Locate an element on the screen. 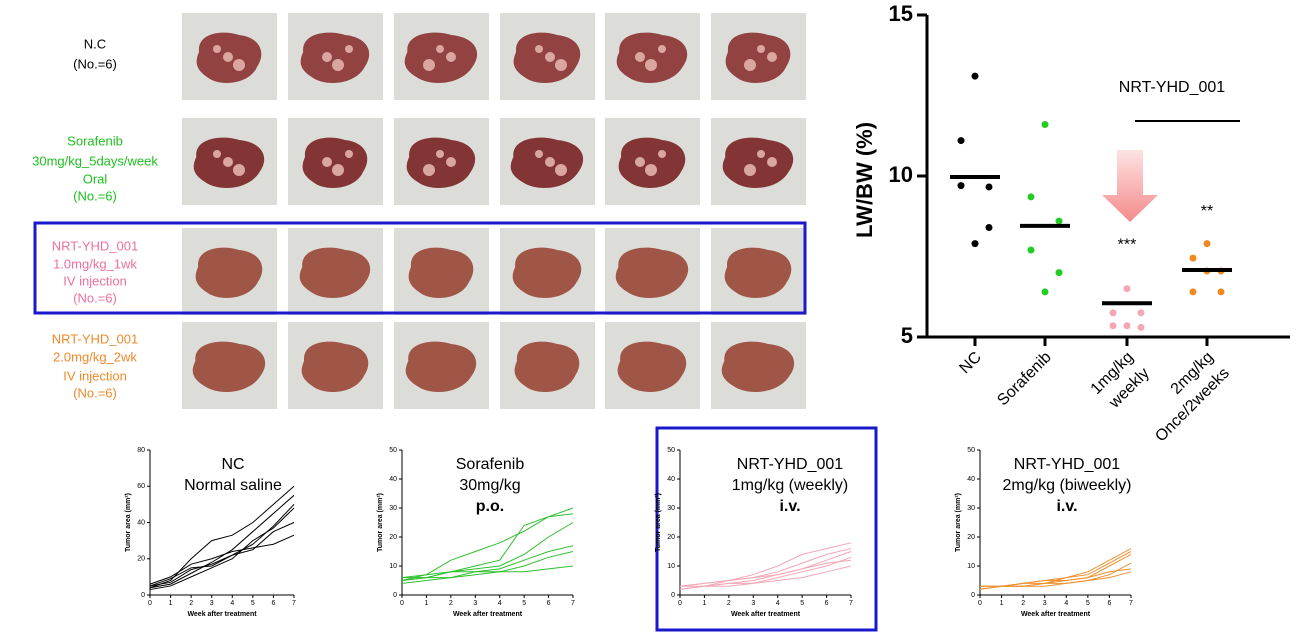  annotation: NRT-YHD_001 is located at coordinates (1172, 87).